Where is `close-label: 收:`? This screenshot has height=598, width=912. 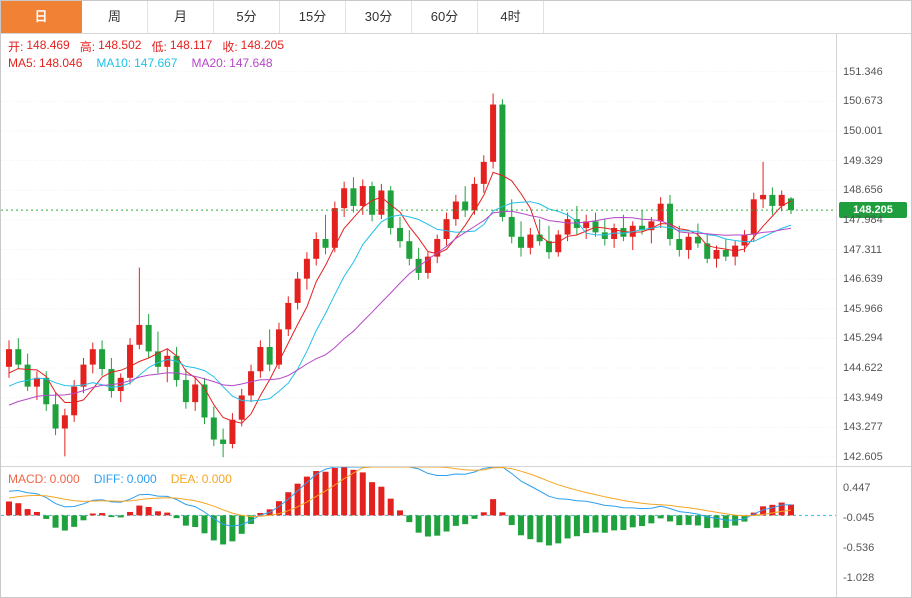
close-label: 收: is located at coordinates (230, 47).